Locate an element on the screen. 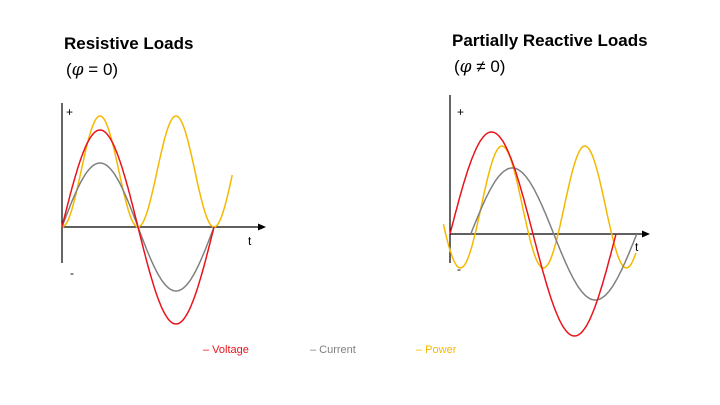  resistive-subtitle: (φ = 0) is located at coordinates (92, 70).